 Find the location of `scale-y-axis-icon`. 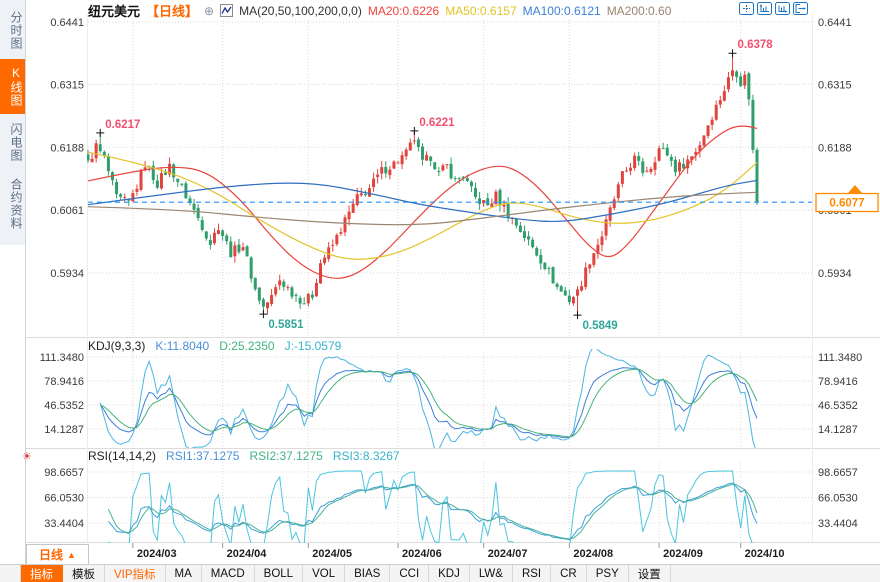

scale-y-axis-icon is located at coordinates (764, 8).